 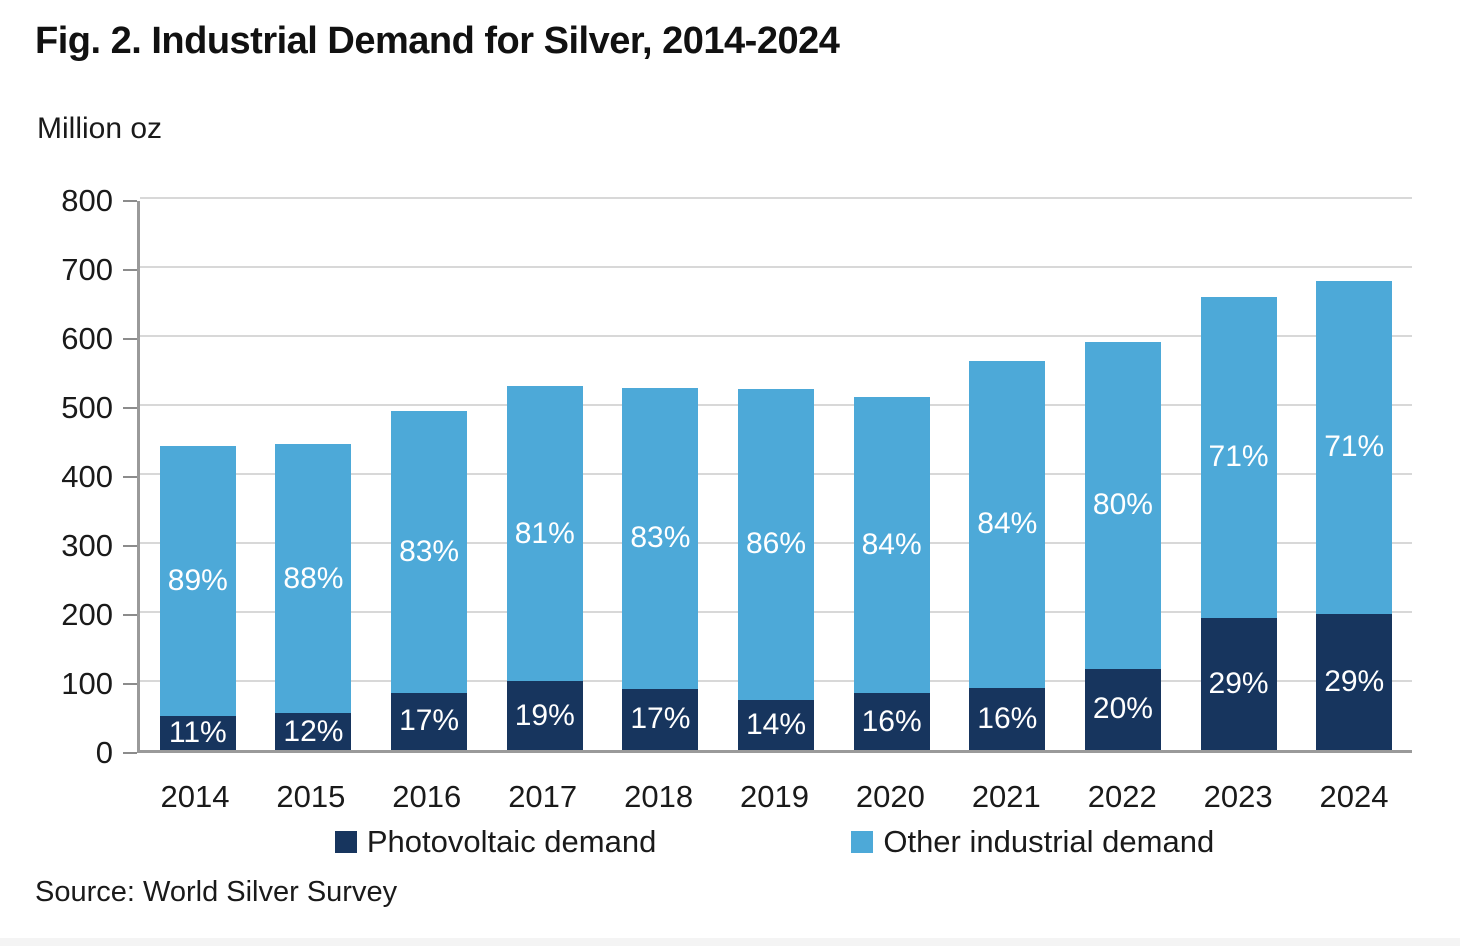 What do you see at coordinates (429, 580) in the screenshot?
I see `stacked-bar-2016: 83% 17%` at bounding box center [429, 580].